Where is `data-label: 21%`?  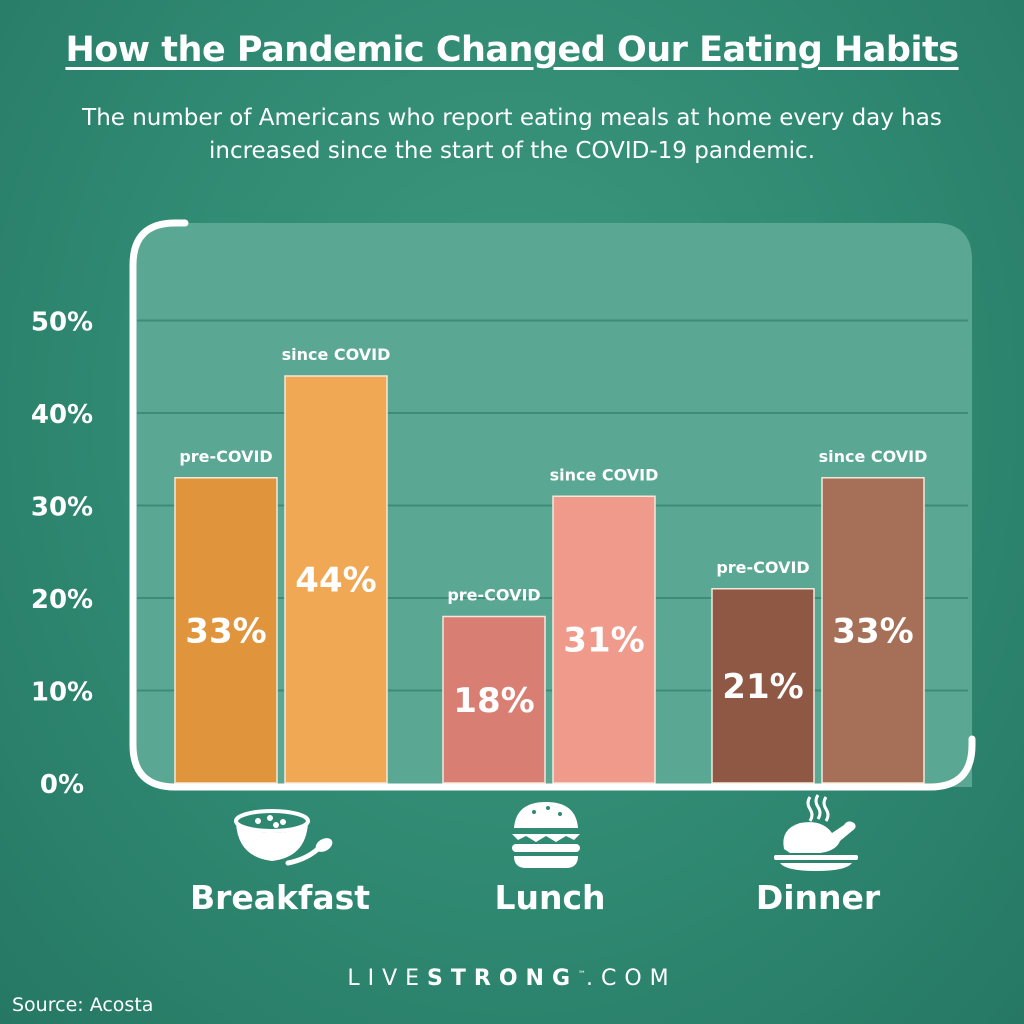
data-label: 21% is located at coordinates (762, 687).